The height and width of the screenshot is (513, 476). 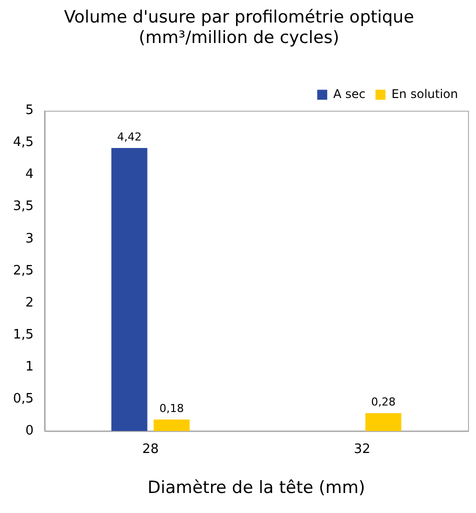 I want to click on y-tick-label: 5, so click(x=29, y=110).